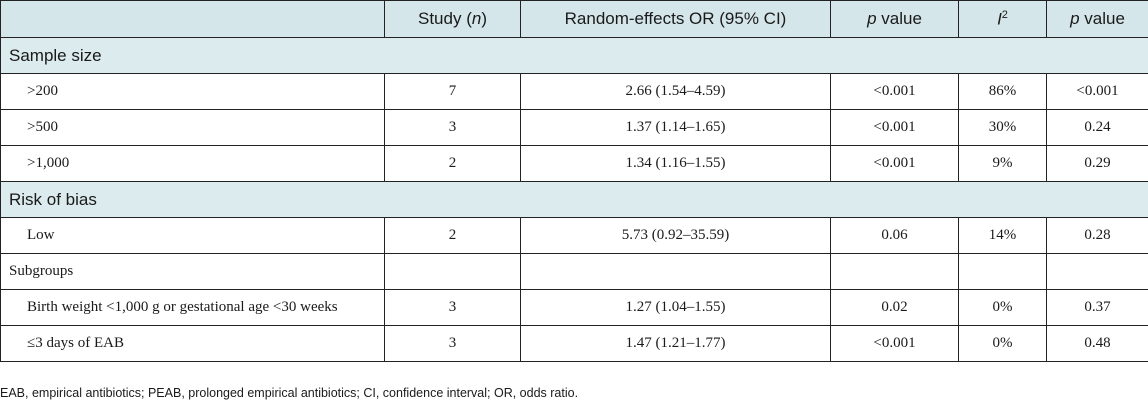  I want to click on subgroups-title: Subgroups, so click(192, 271).